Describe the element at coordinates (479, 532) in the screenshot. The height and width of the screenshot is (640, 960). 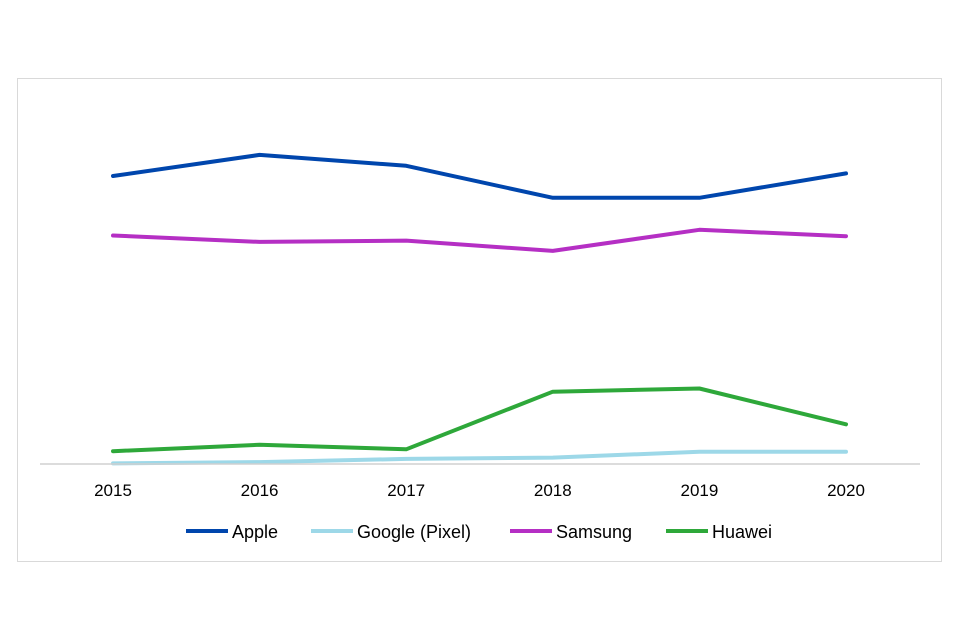
I see `legend: Apple Google (Pixel) Samsung Huawei` at that location.